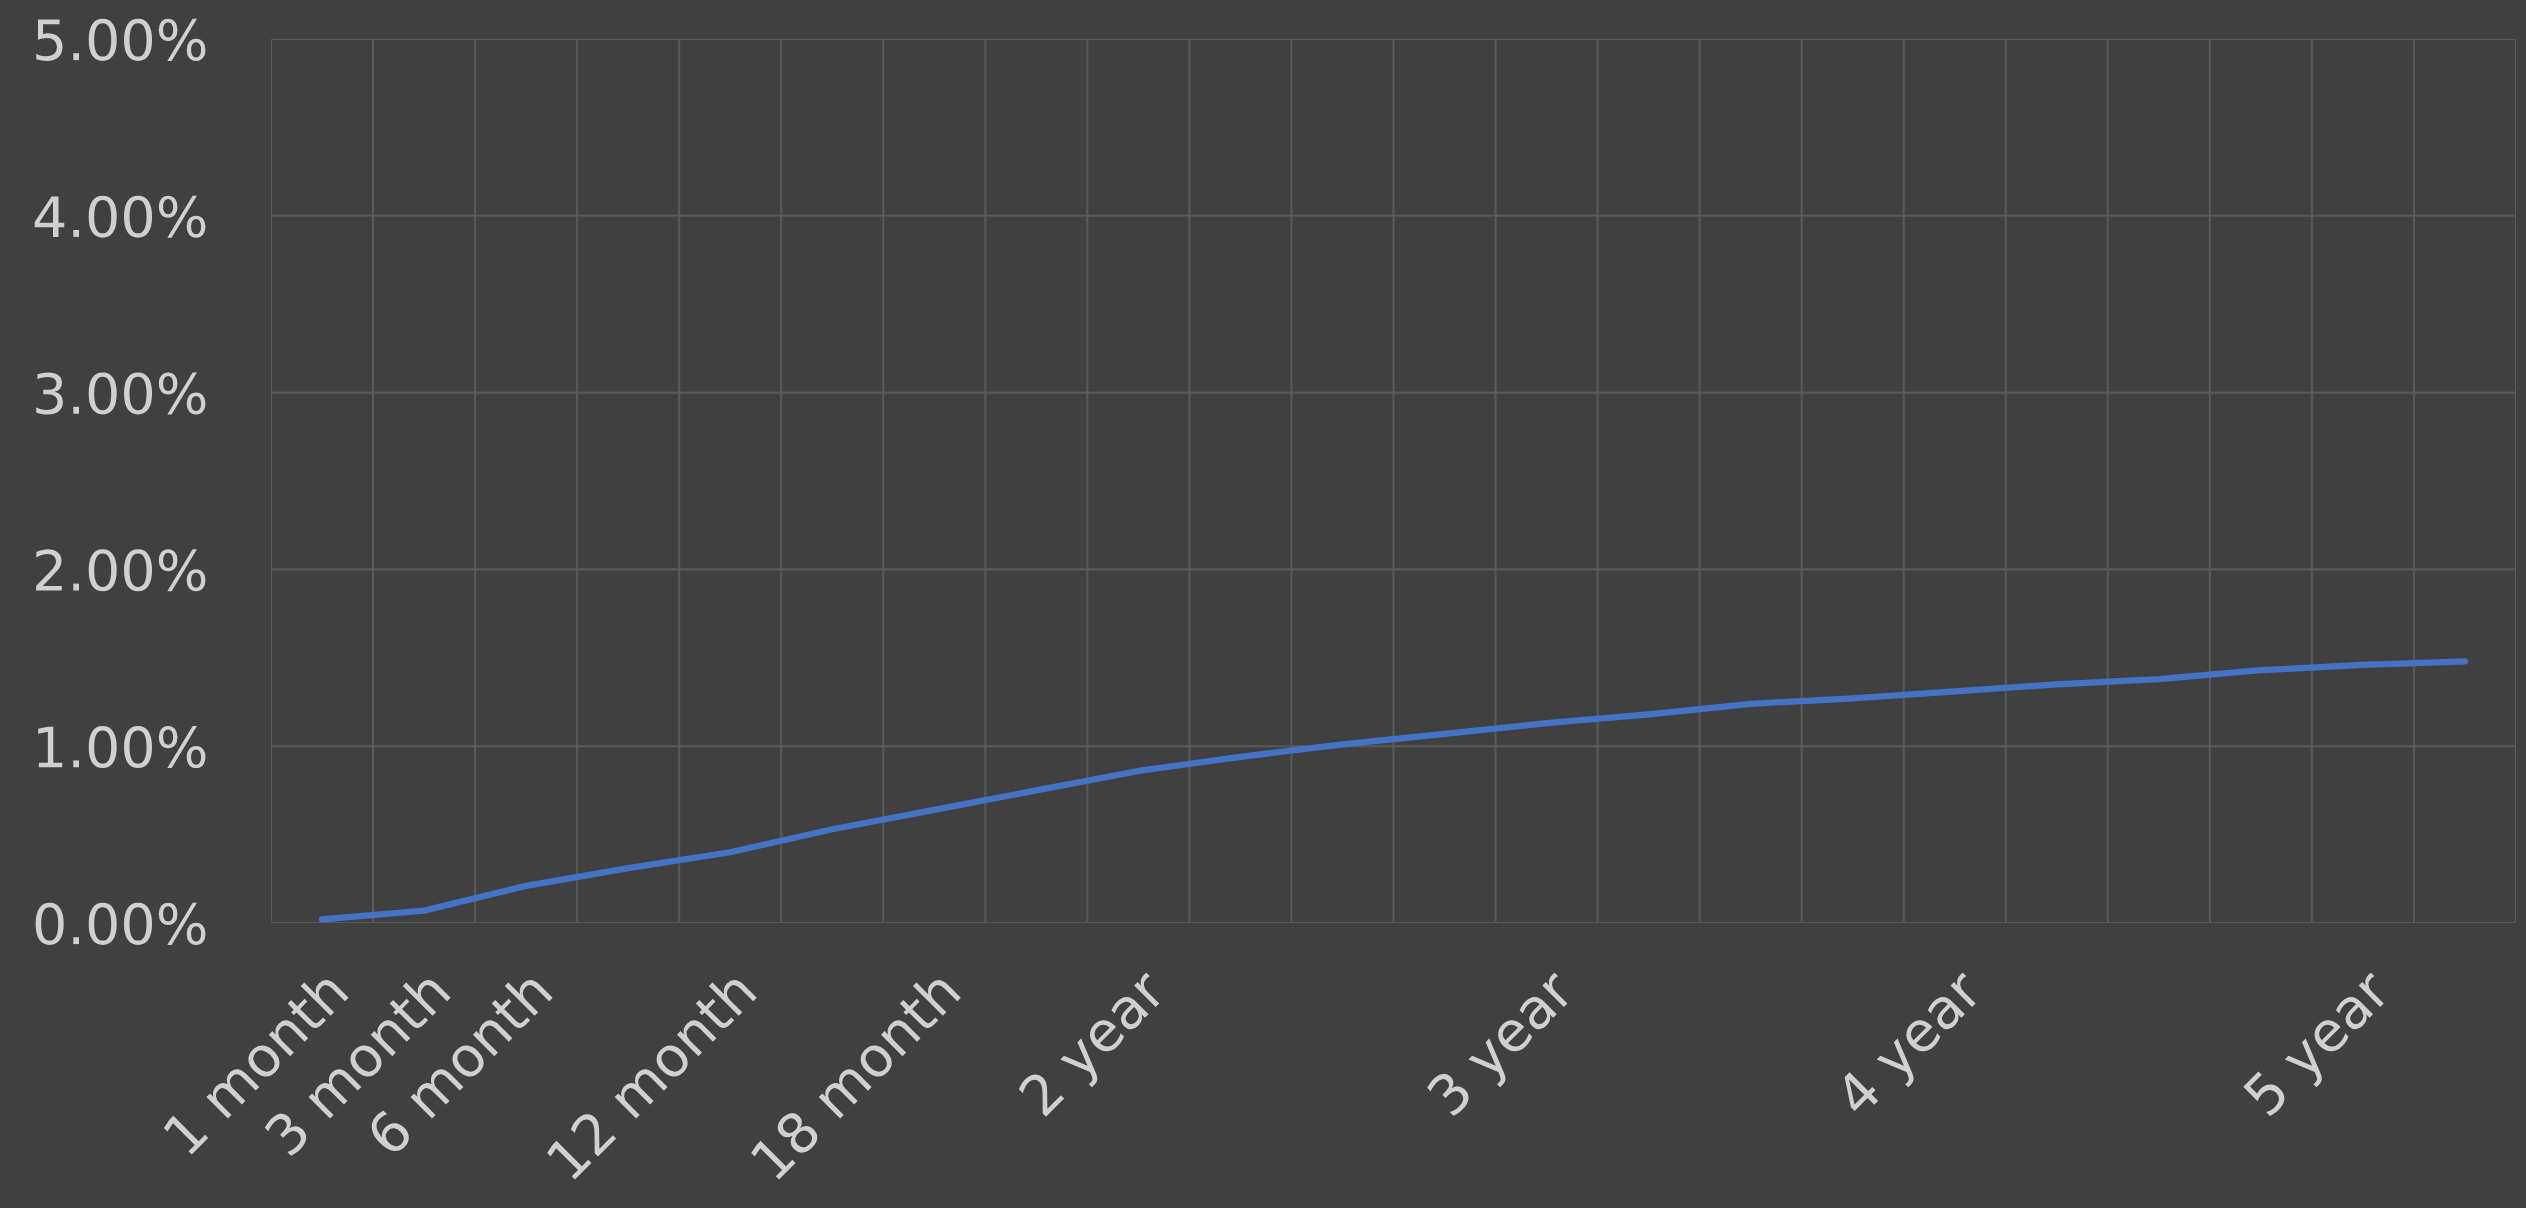 The width and height of the screenshot is (2526, 1208). I want to click on y-tick-label: 2.00%, so click(121, 570).